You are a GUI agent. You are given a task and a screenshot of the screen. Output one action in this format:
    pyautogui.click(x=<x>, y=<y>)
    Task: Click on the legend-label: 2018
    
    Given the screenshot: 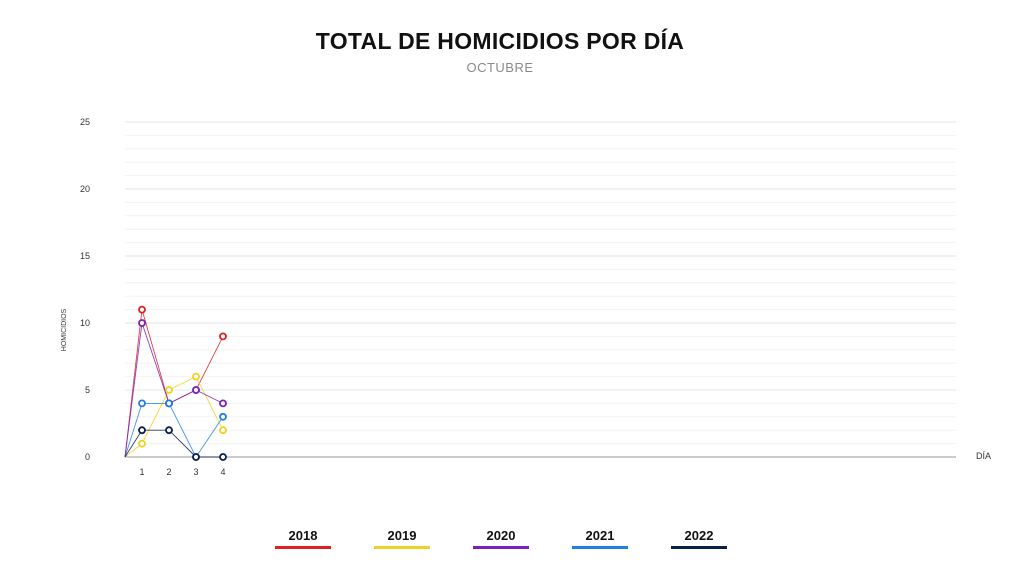 What is the action you would take?
    pyautogui.click(x=303, y=535)
    